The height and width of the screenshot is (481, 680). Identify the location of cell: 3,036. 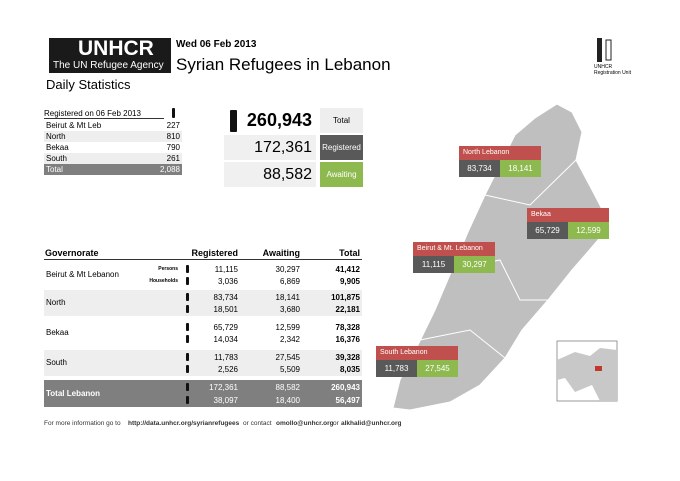
(227, 281).